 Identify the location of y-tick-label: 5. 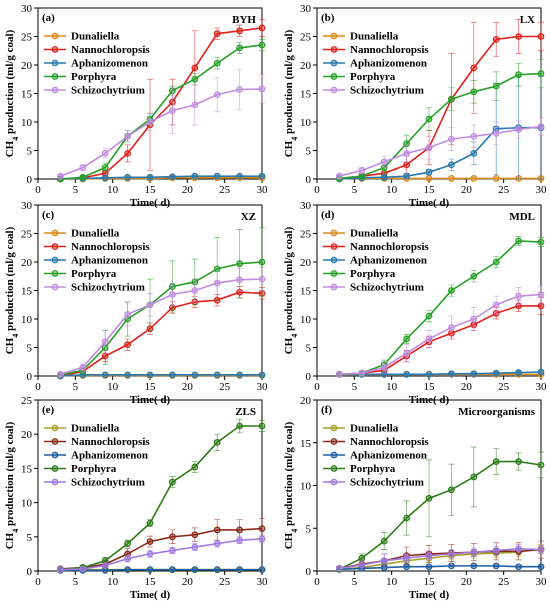
(309, 349).